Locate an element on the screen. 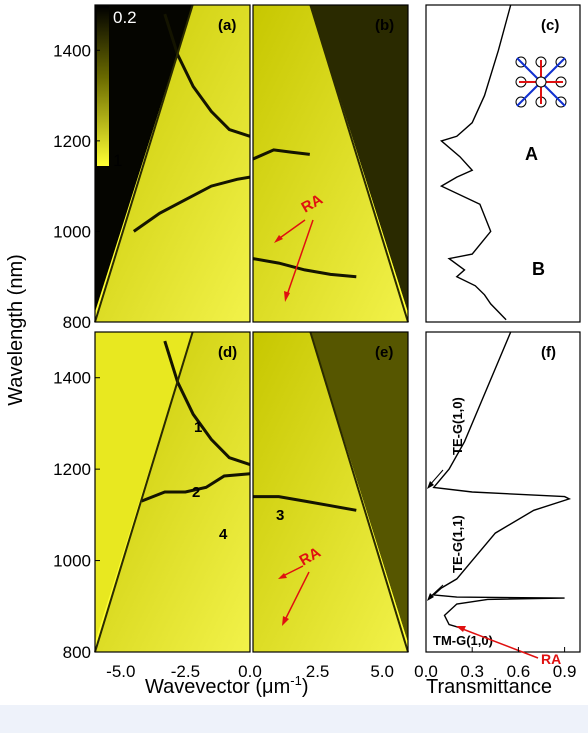 This screenshot has width=588, height=733. panel-d is located at coordinates (172, 492).